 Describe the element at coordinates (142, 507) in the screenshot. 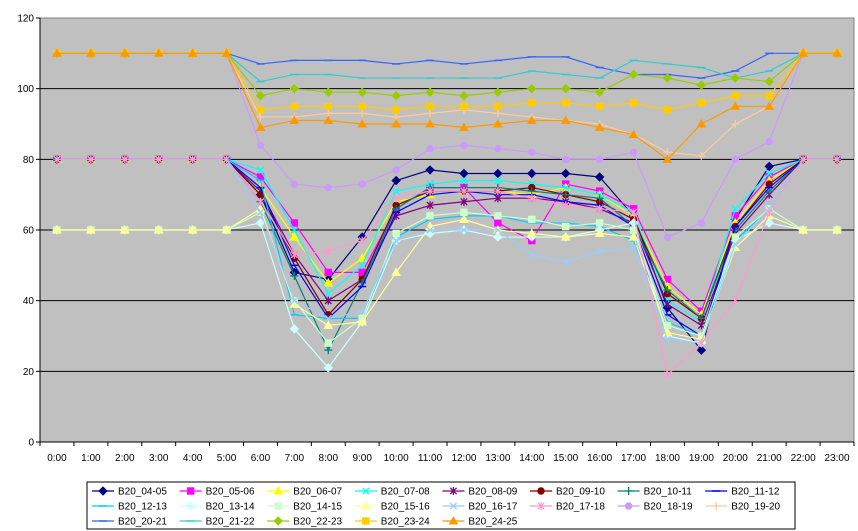

I see `legend-label: B20_12-13` at that location.